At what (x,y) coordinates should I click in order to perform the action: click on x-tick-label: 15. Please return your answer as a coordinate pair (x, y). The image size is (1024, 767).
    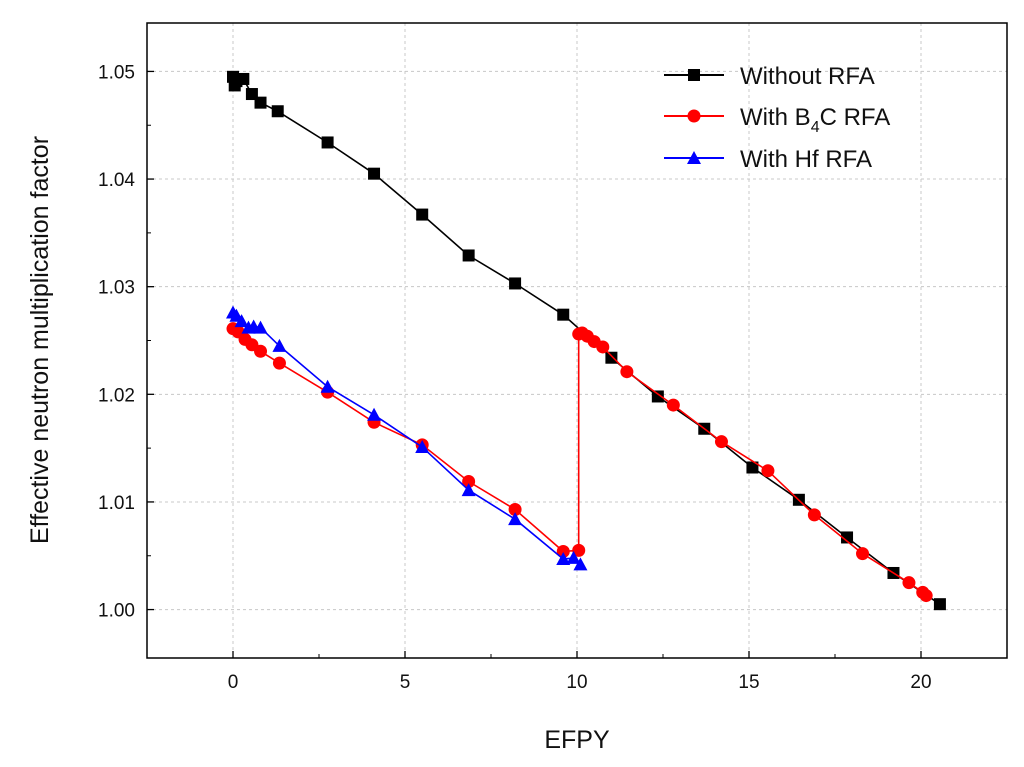
    Looking at the image, I should click on (748, 682).